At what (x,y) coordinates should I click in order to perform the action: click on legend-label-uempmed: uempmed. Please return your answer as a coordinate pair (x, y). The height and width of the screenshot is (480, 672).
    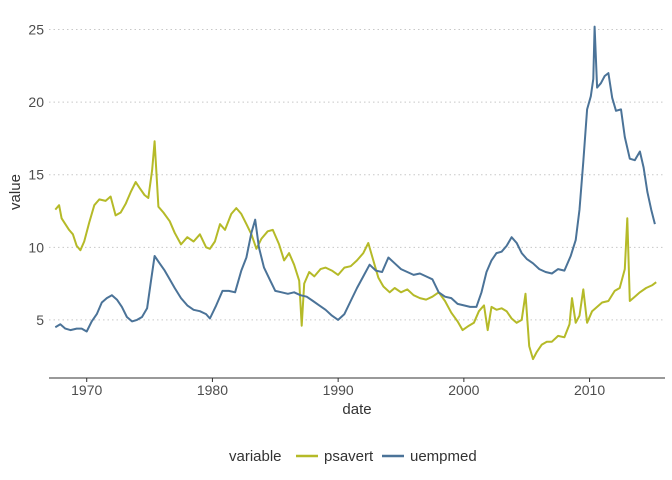
    Looking at the image, I should click on (443, 456).